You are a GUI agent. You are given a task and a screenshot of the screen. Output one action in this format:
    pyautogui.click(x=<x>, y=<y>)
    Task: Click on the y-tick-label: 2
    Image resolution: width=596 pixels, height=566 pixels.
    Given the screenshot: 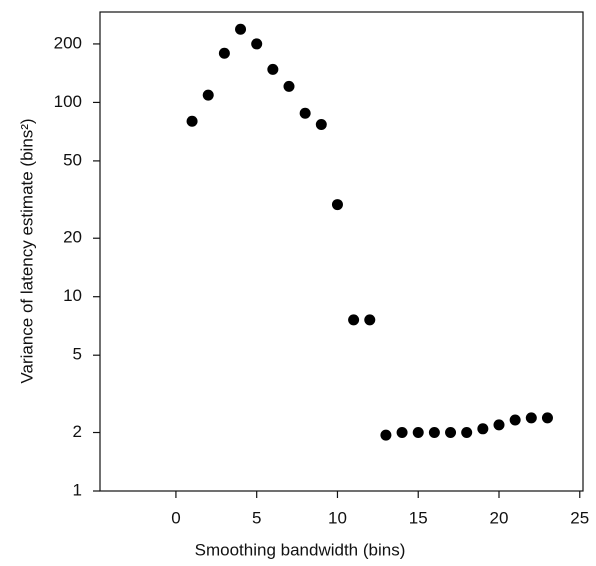 What is the action you would take?
    pyautogui.click(x=77, y=431)
    